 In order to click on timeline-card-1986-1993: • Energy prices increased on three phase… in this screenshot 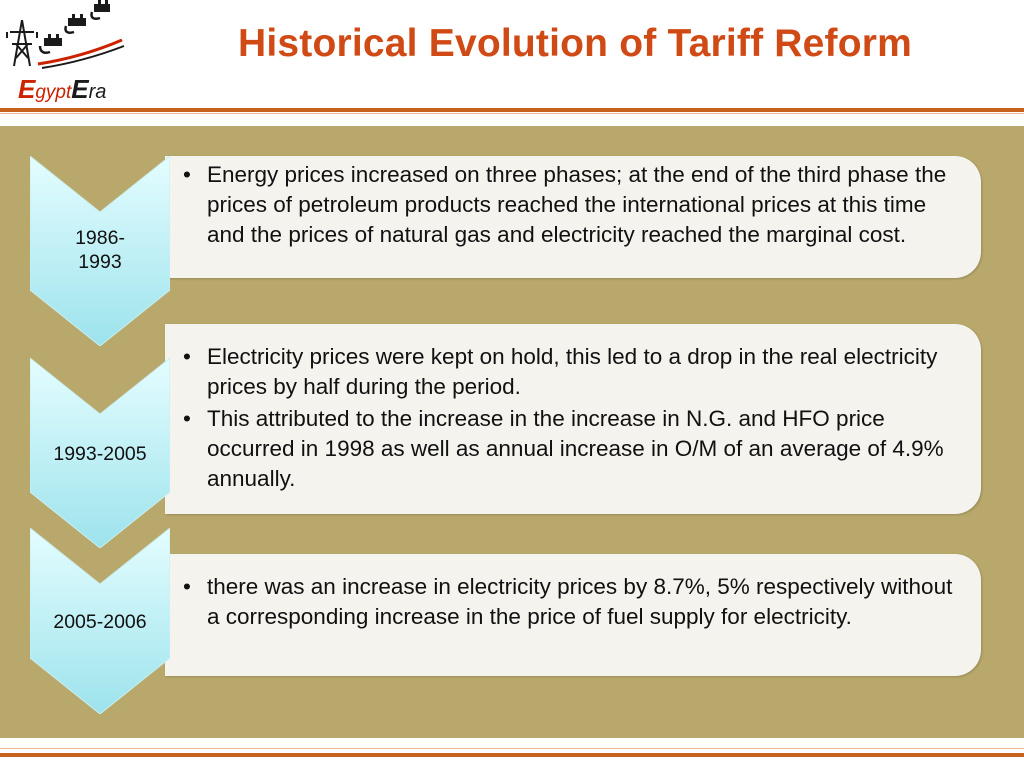, I will do `click(573, 217)`.